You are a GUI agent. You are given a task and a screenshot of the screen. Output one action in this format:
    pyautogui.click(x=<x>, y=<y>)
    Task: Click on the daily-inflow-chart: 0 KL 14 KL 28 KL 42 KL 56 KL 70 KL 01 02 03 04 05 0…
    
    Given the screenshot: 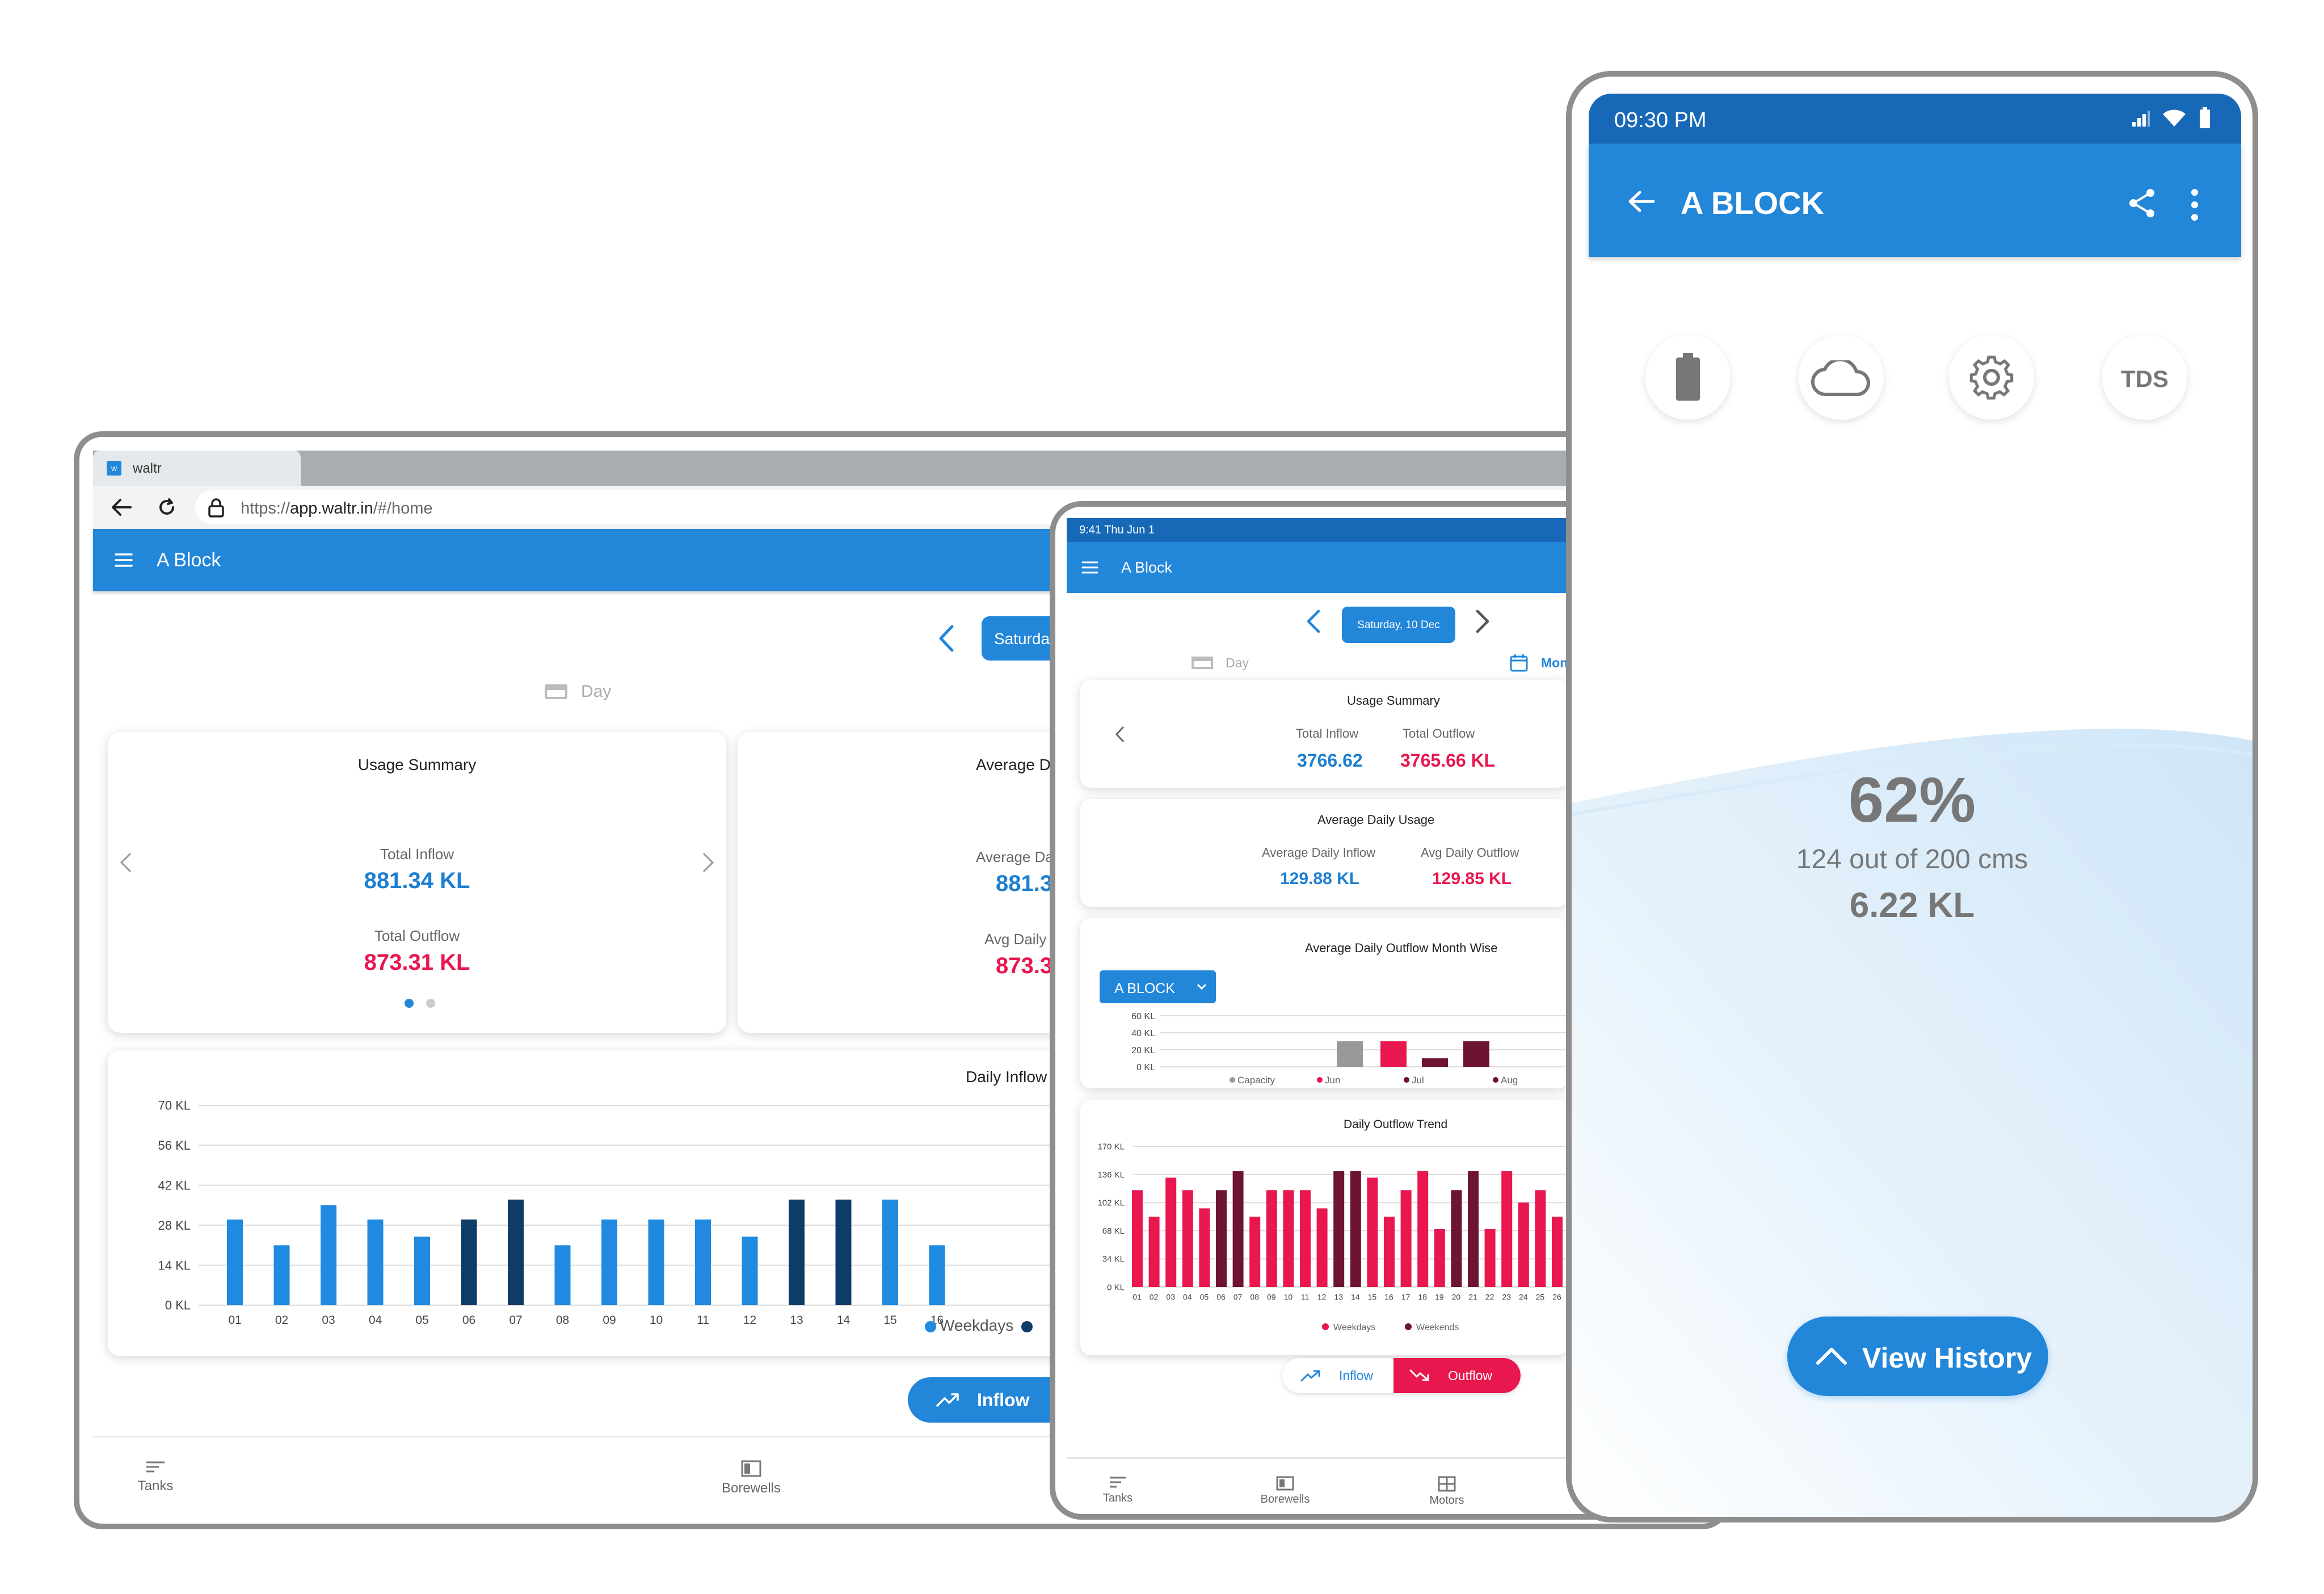 What is the action you would take?
    pyautogui.click(x=618, y=1203)
    